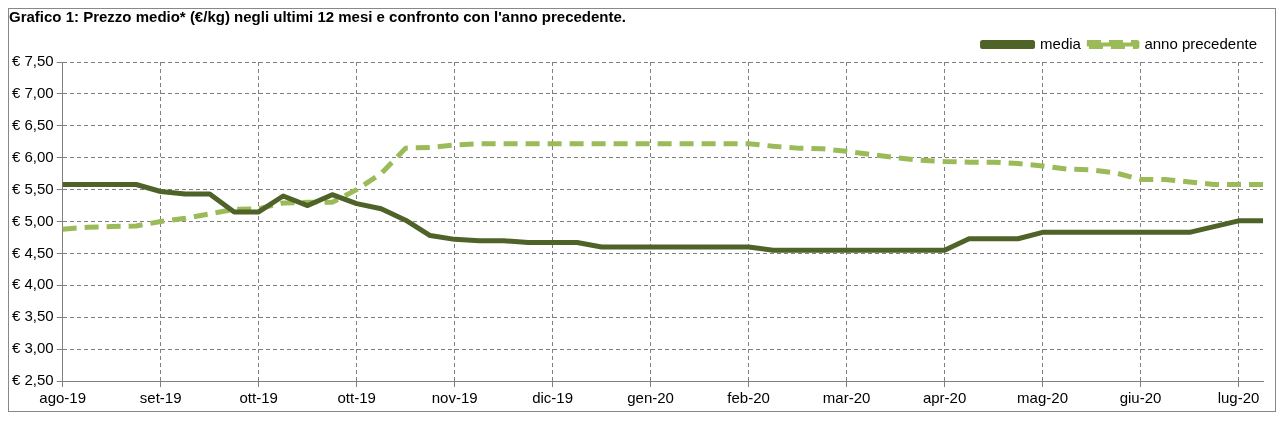 The image size is (1284, 423). Describe the element at coordinates (32, 61) in the screenshot. I see `y-tick-label: € 7,50` at that location.